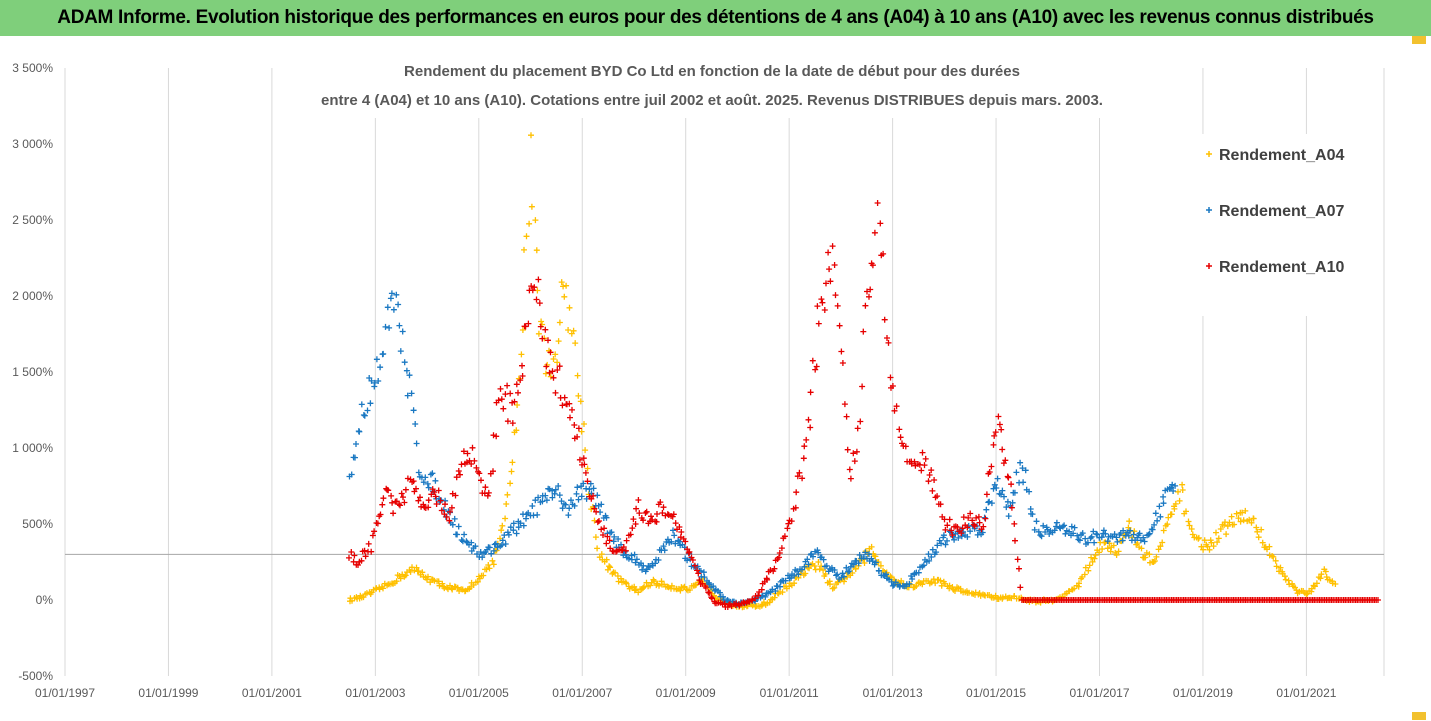 This screenshot has height=721, width=1431. Describe the element at coordinates (1281, 155) in the screenshot. I see `legend-label-Rendement_A04: Rendement_A04` at that location.